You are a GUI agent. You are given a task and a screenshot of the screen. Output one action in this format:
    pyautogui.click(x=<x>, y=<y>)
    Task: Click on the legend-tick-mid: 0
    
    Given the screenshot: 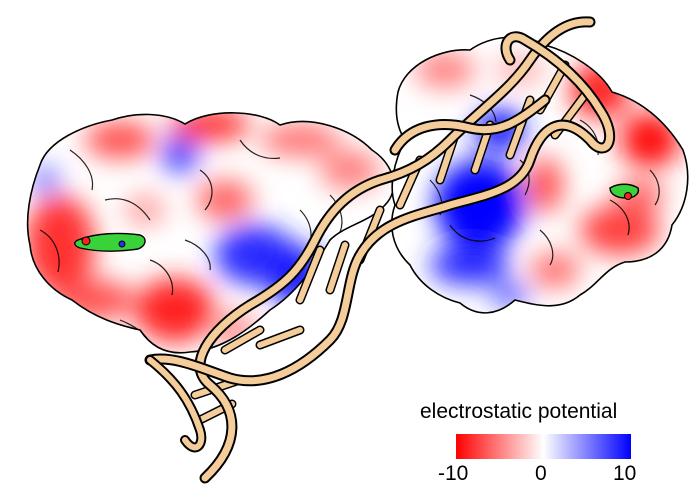 What is the action you would take?
    pyautogui.click(x=541, y=473)
    